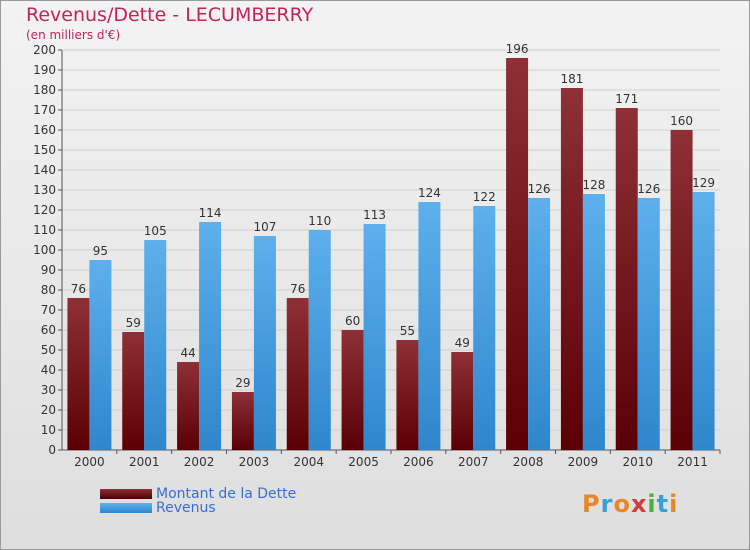 This screenshot has width=750, height=550. Describe the element at coordinates (48, 270) in the screenshot. I see `y-tick-label: 90` at that location.